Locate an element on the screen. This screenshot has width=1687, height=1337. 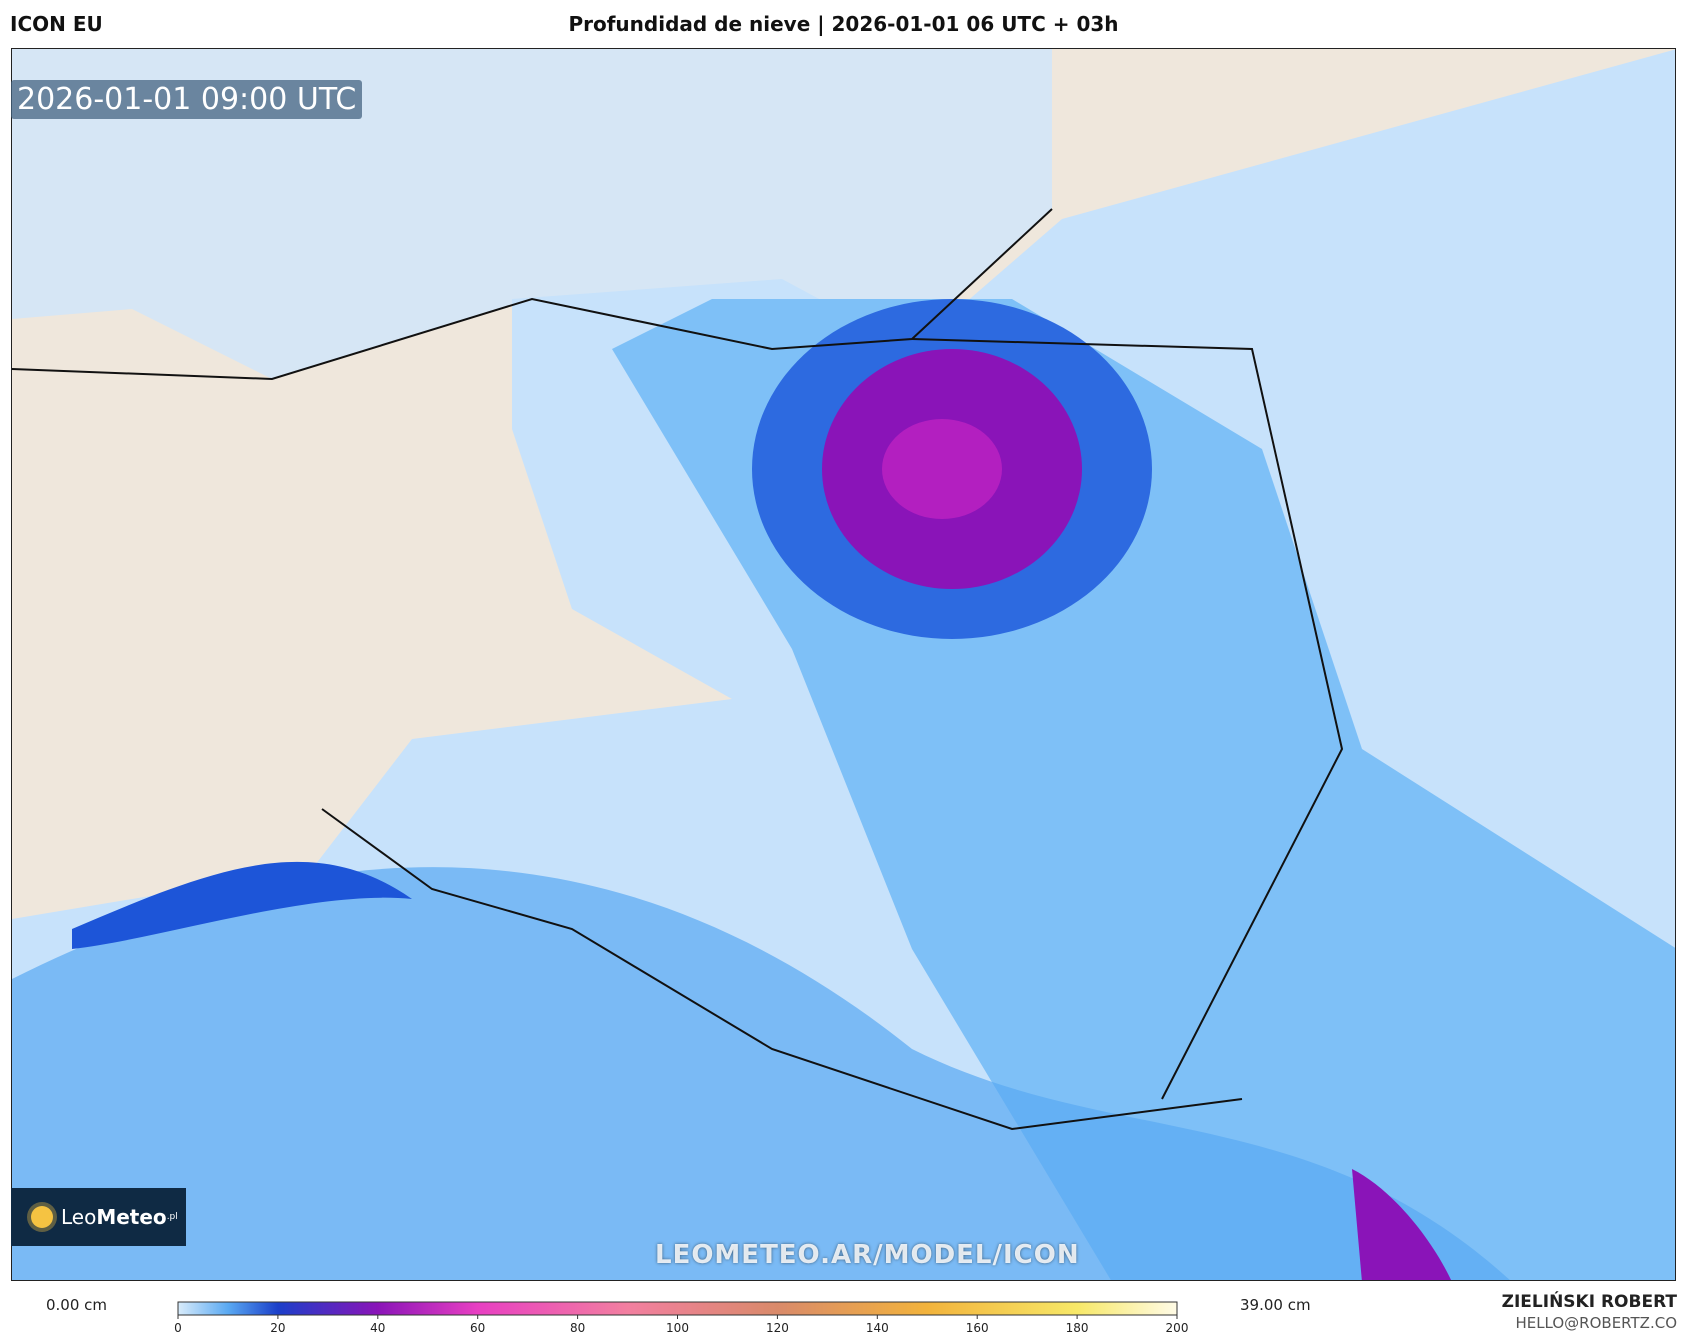
colorbar-tick-label: 160 is located at coordinates (977, 1328).